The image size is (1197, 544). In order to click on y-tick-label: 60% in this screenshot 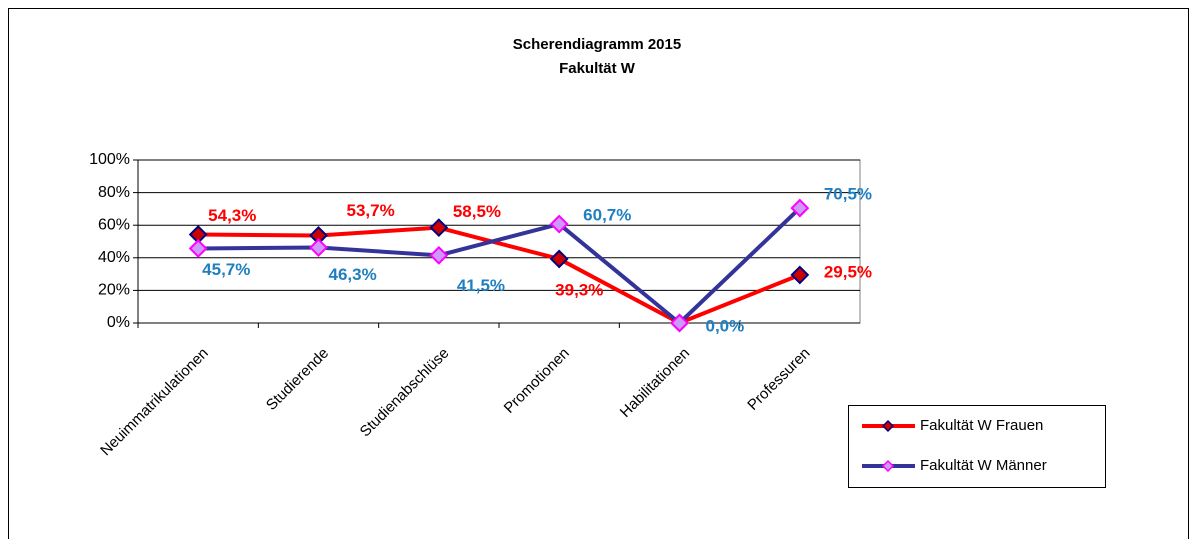, I will do `click(114, 224)`.